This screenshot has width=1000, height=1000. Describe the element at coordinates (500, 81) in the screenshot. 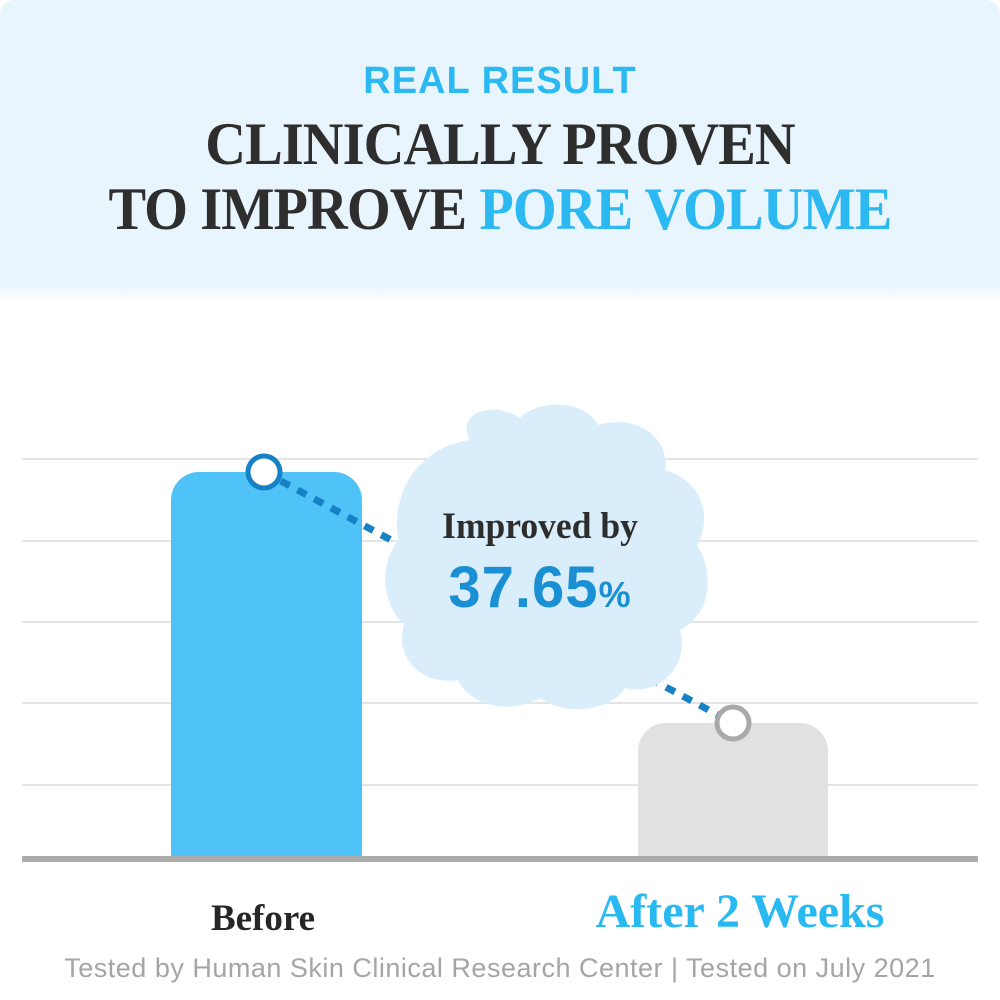

I see `eyebrow-title: REAL RESULT` at that location.